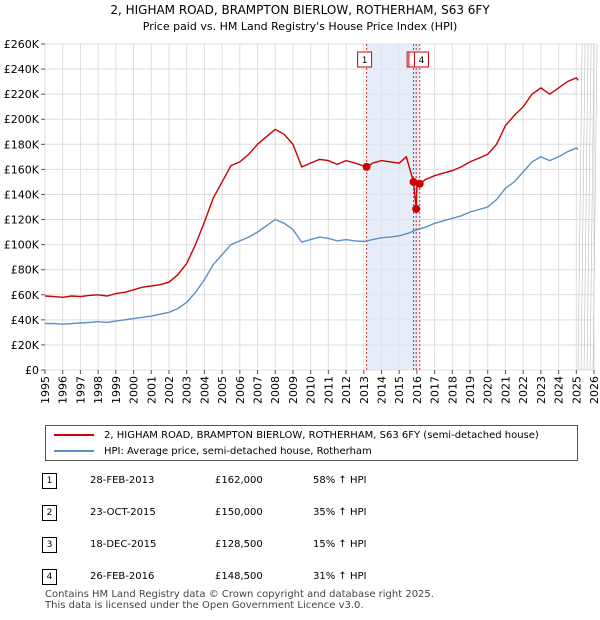 The image size is (600, 620). Describe the element at coordinates (22, 169) in the screenshot. I see `y-tick-label: £160K` at that location.